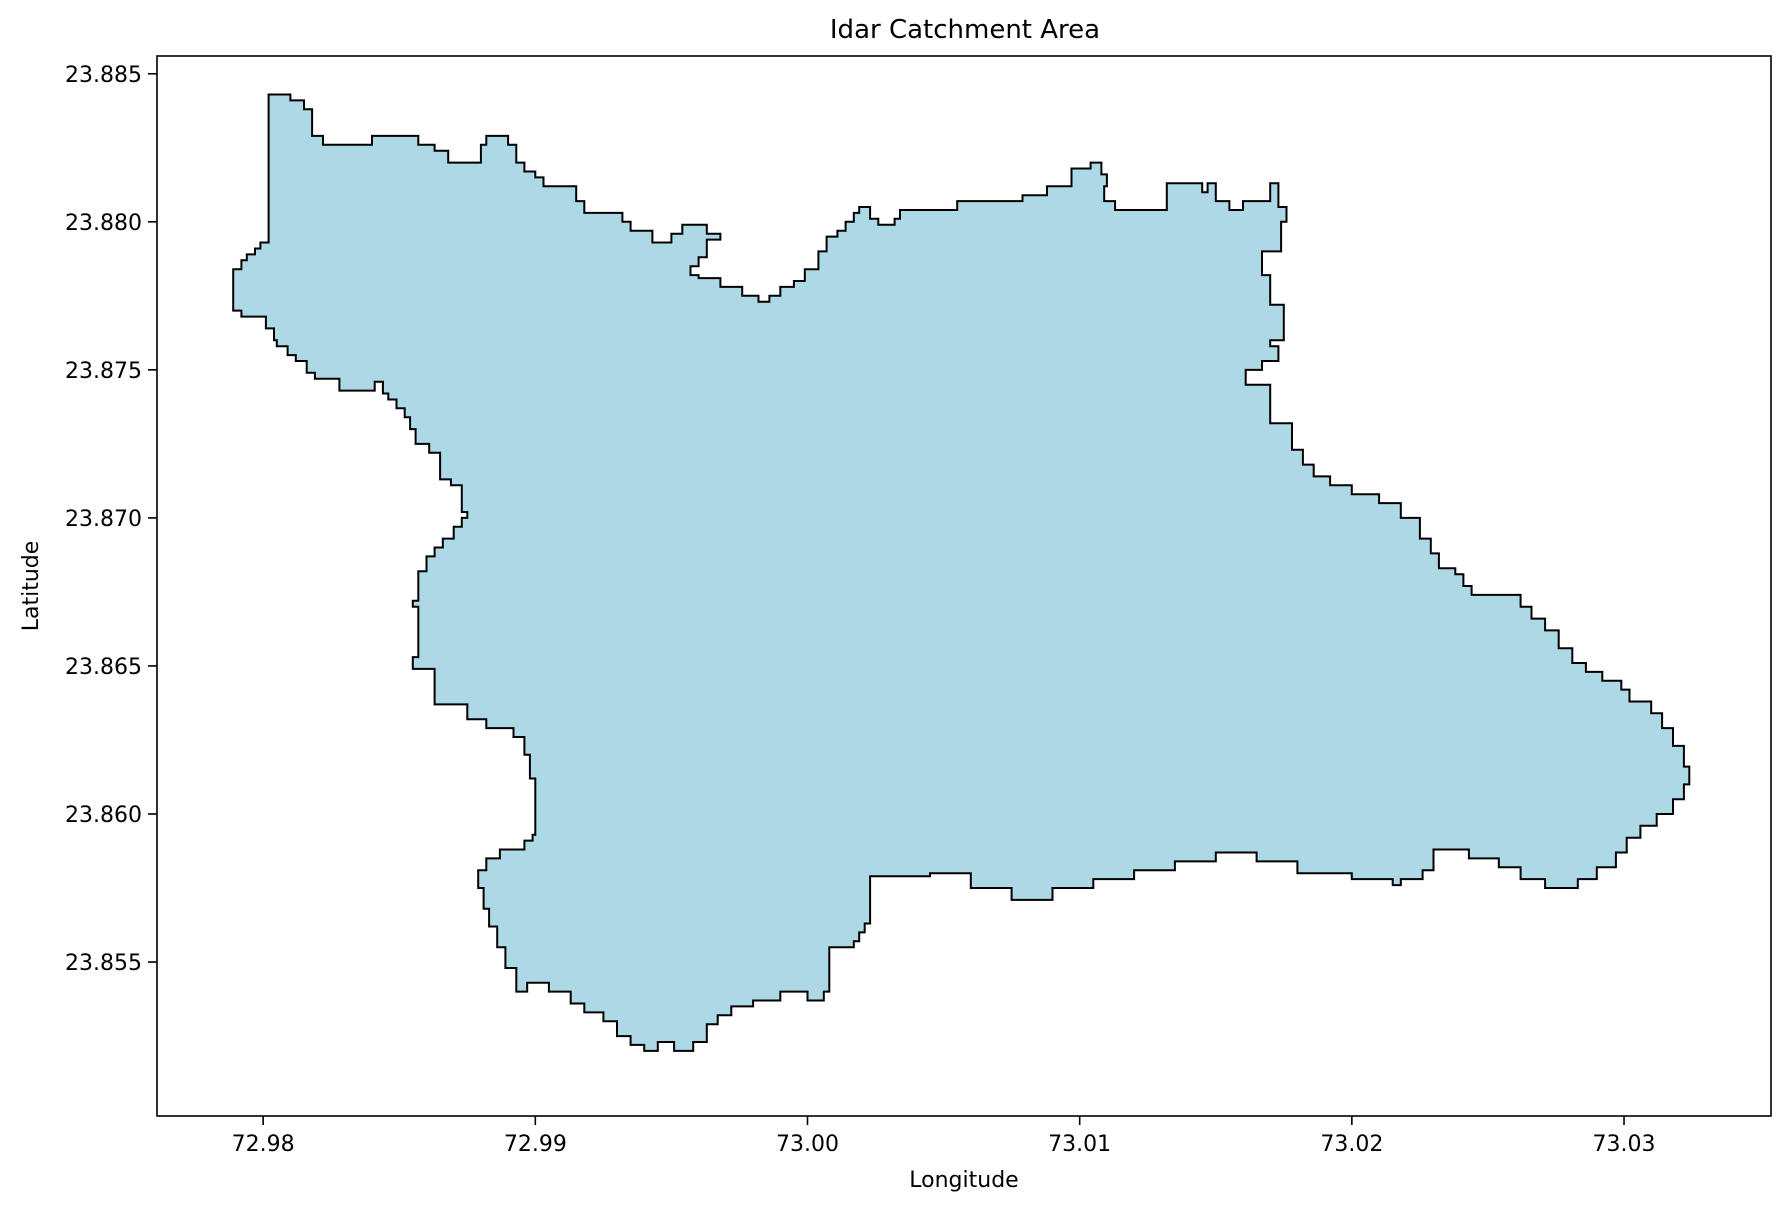 The width and height of the screenshot is (1781, 1205). Describe the element at coordinates (103, 815) in the screenshot. I see `y-tick-label: 23.860` at that location.